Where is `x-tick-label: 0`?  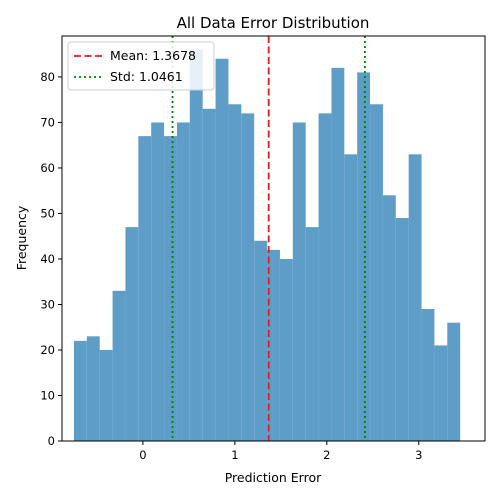
x-tick-label: 0 is located at coordinates (142, 455).